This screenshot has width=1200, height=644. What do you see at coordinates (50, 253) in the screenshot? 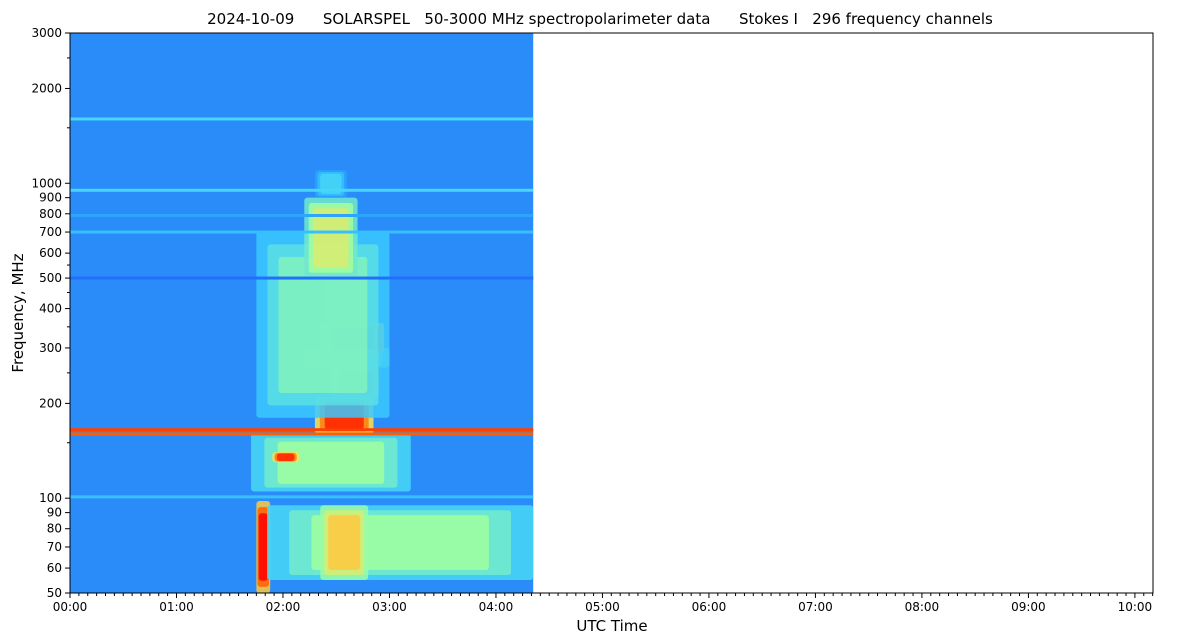
I see `y-tick-label: 600` at bounding box center [50, 253].